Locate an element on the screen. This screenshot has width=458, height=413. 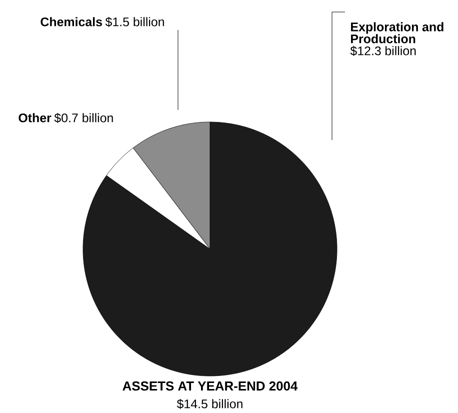
slice-label: Chemicals is located at coordinates (71, 21).